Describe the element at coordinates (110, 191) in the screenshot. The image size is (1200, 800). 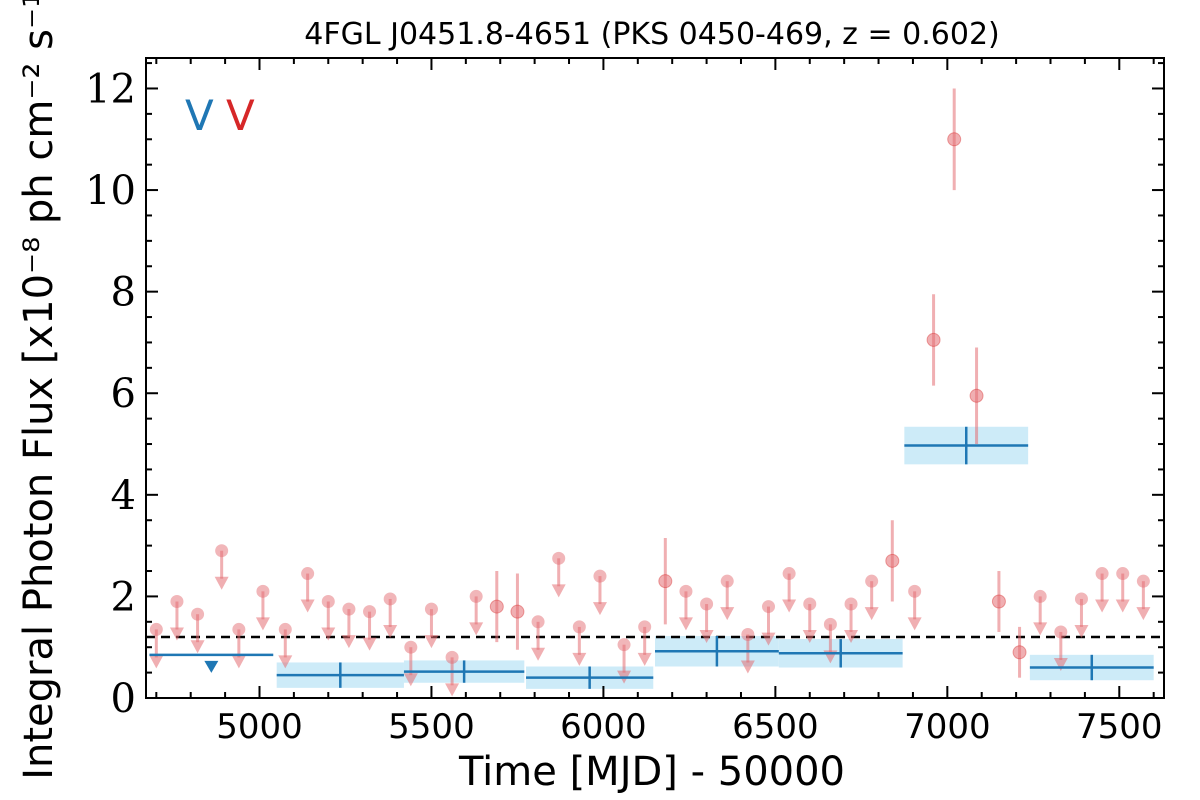
I see `y-tick-label: 10` at that location.